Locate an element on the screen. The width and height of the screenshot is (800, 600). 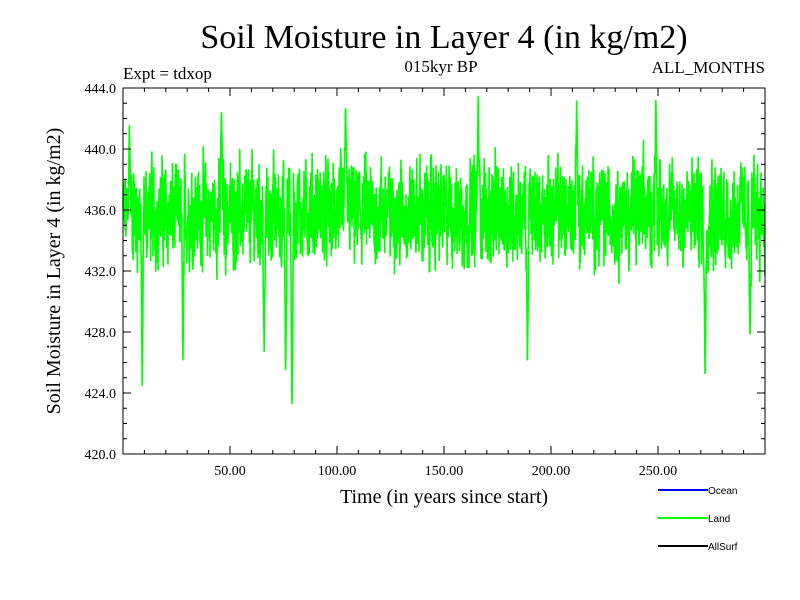
x-tick-label: 200.00 is located at coordinates (551, 471).